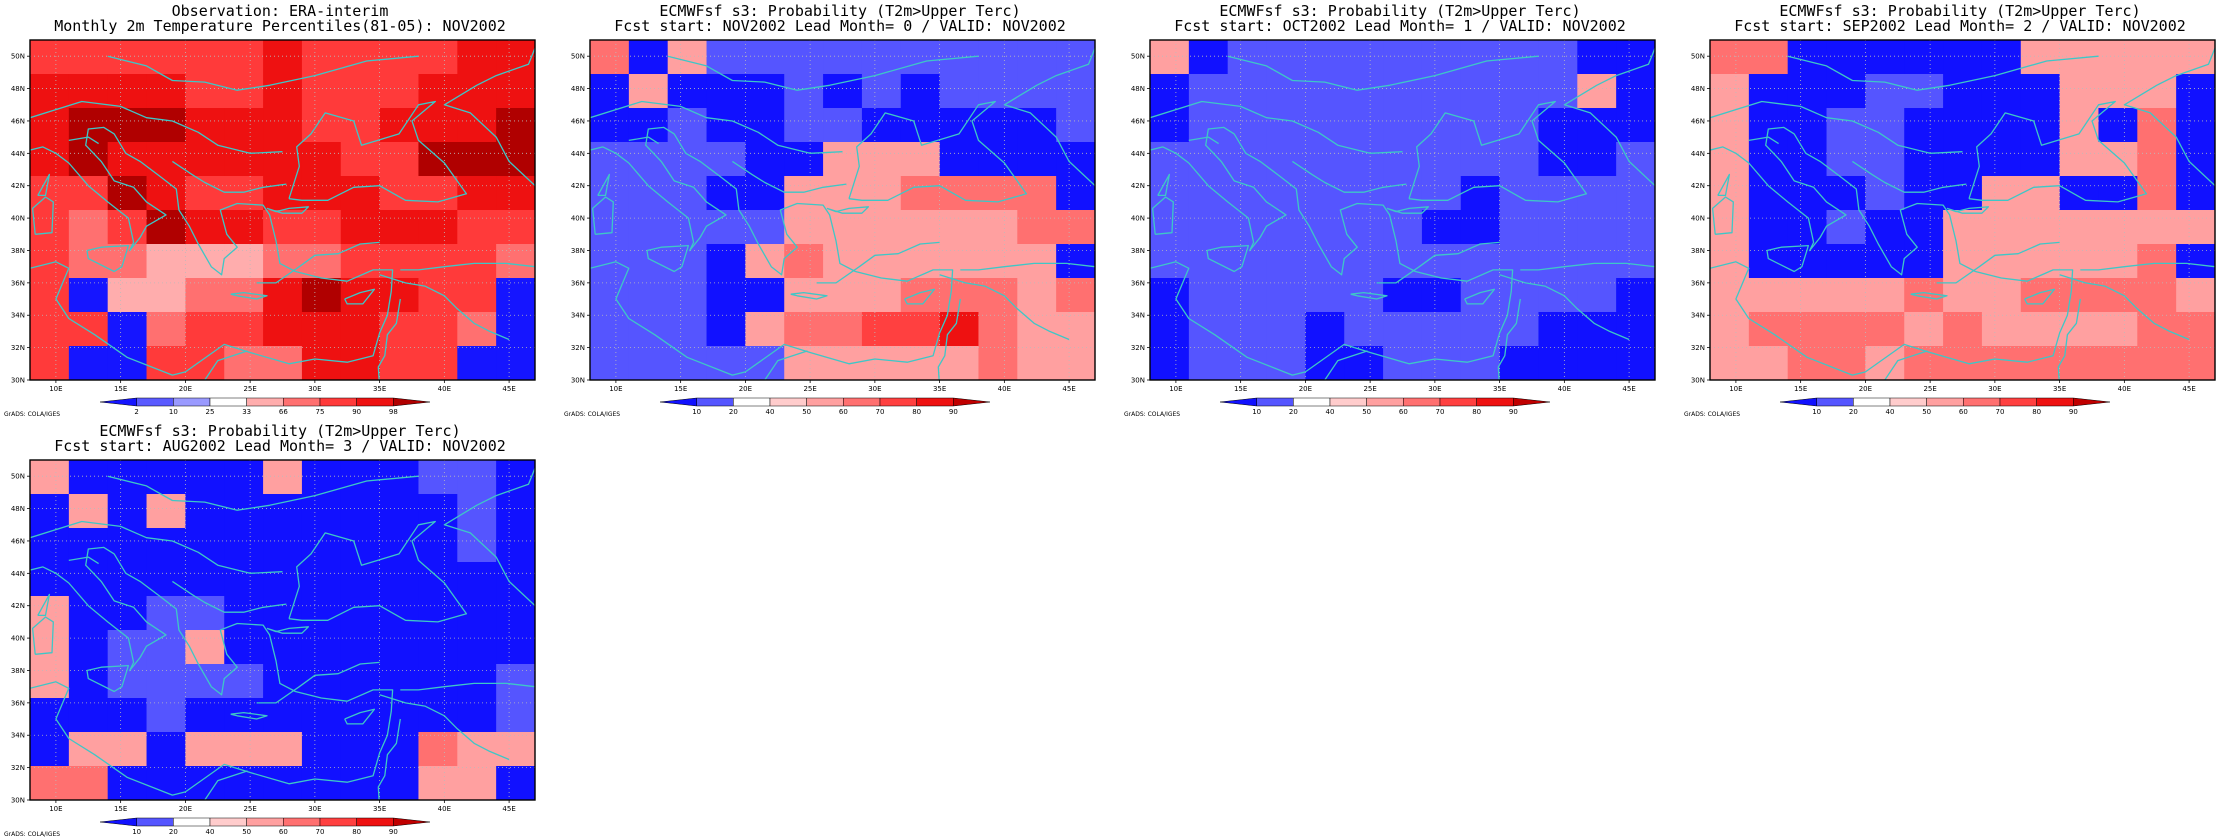 This screenshot has width=2240, height=840. What do you see at coordinates (18, 348) in the screenshot?
I see `y-tick-label: 32N` at bounding box center [18, 348].